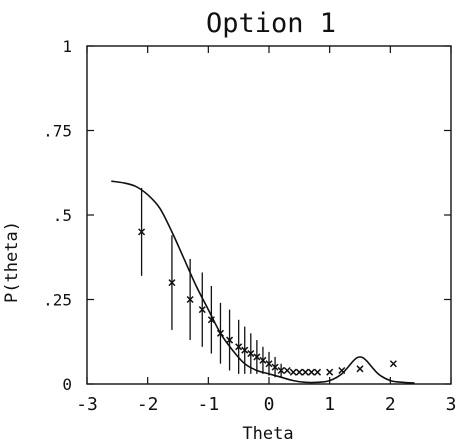  What do you see at coordinates (208, 404) in the screenshot?
I see `x-tick-label: -1` at bounding box center [208, 404].